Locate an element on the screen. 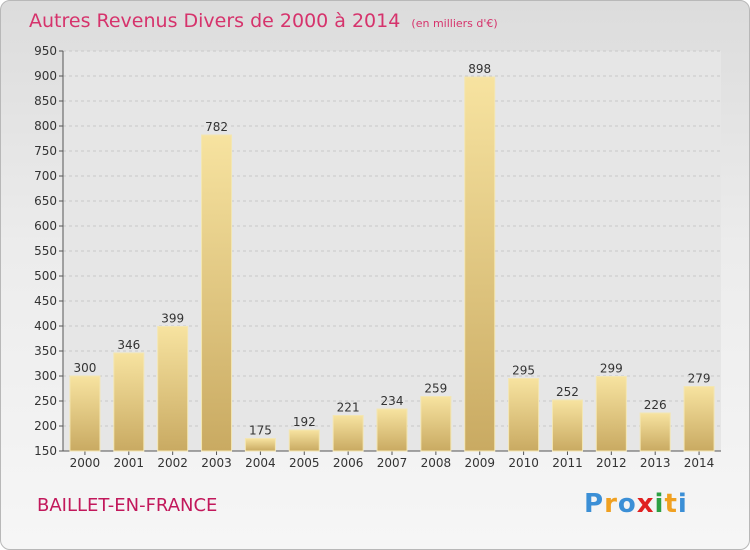 The height and width of the screenshot is (550, 750). bar-value-label: 346 is located at coordinates (128, 345).